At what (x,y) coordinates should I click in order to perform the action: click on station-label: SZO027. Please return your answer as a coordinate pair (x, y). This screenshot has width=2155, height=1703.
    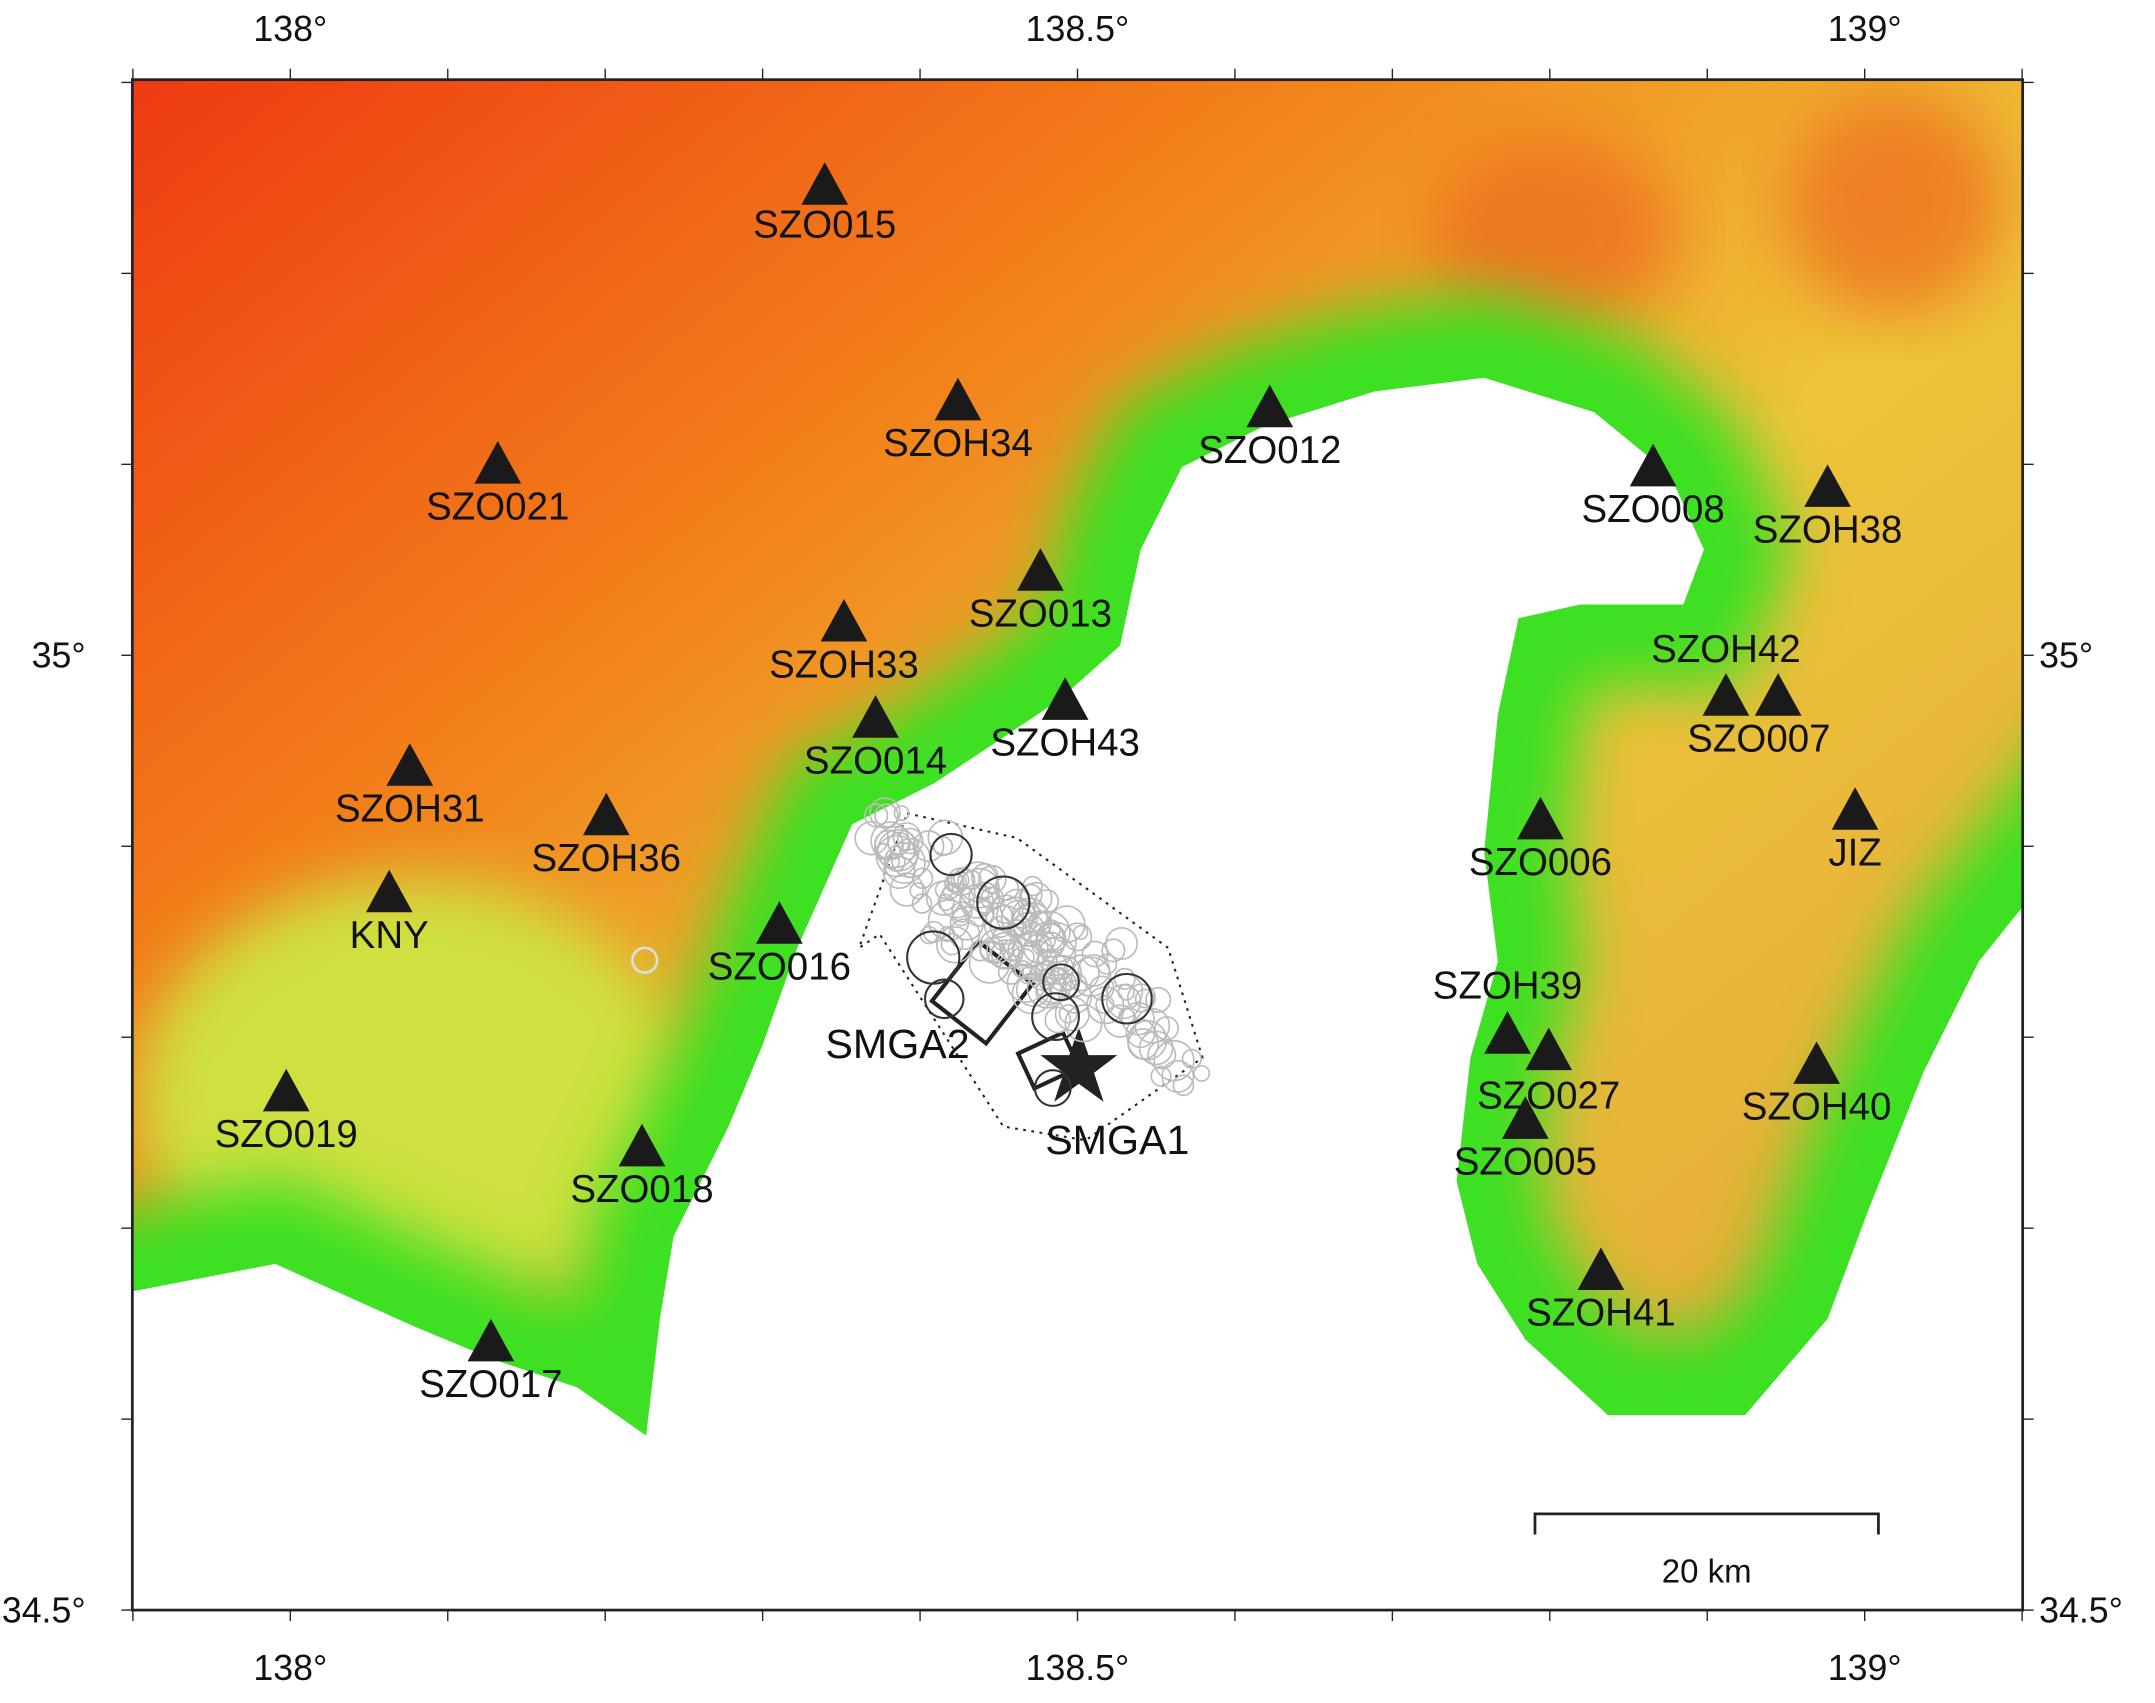
    Looking at the image, I should click on (1548, 1096).